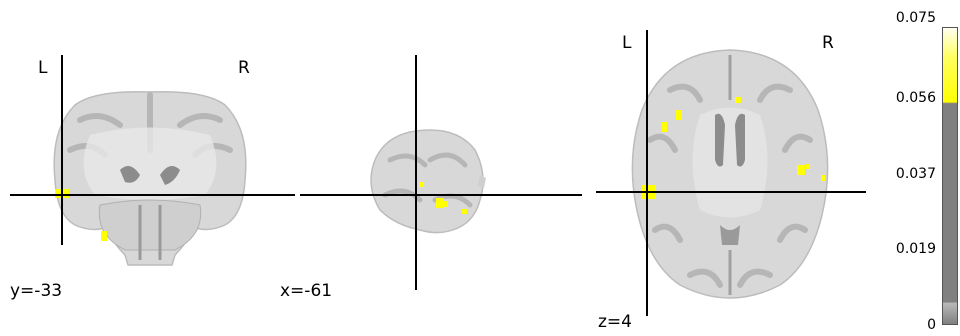 Image resolution: width=960 pixels, height=336 pixels. What do you see at coordinates (615, 322) in the screenshot?
I see `axial-coord-label: z=4` at bounding box center [615, 322].